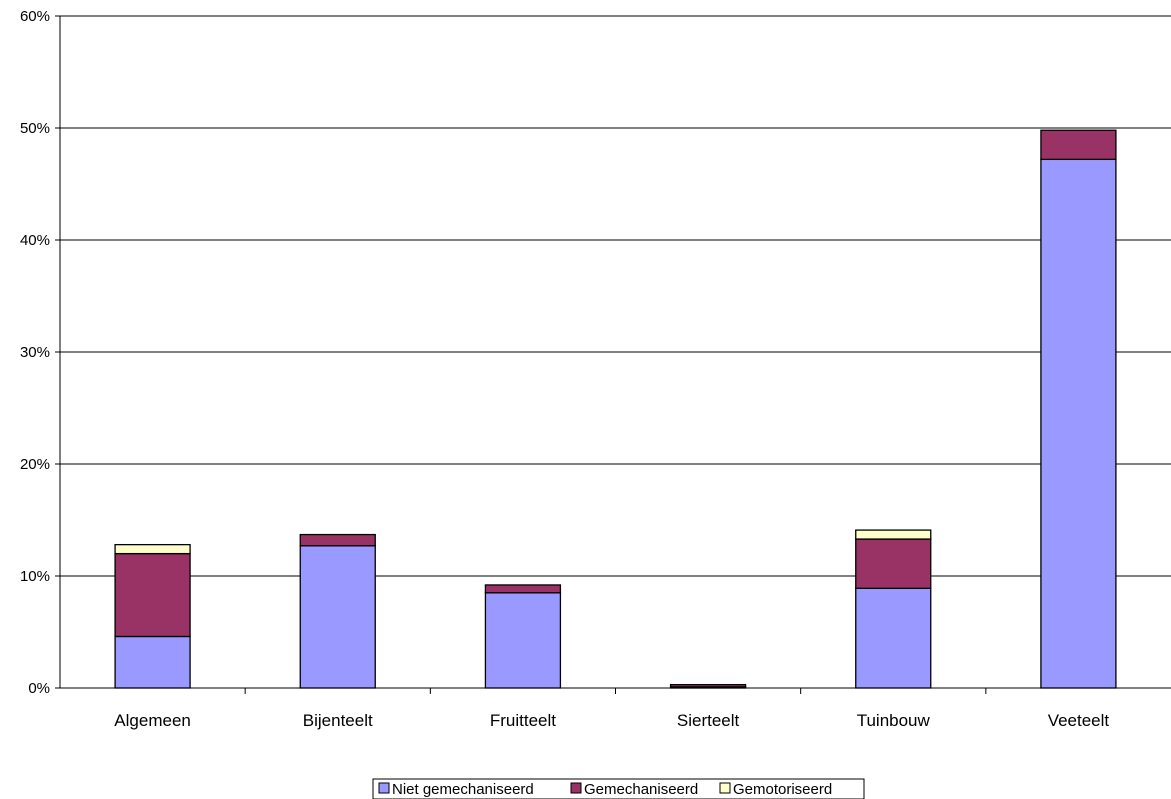 This screenshot has height=799, width=1171. I want to click on x-category-label: Bijenteelt, so click(338, 720).